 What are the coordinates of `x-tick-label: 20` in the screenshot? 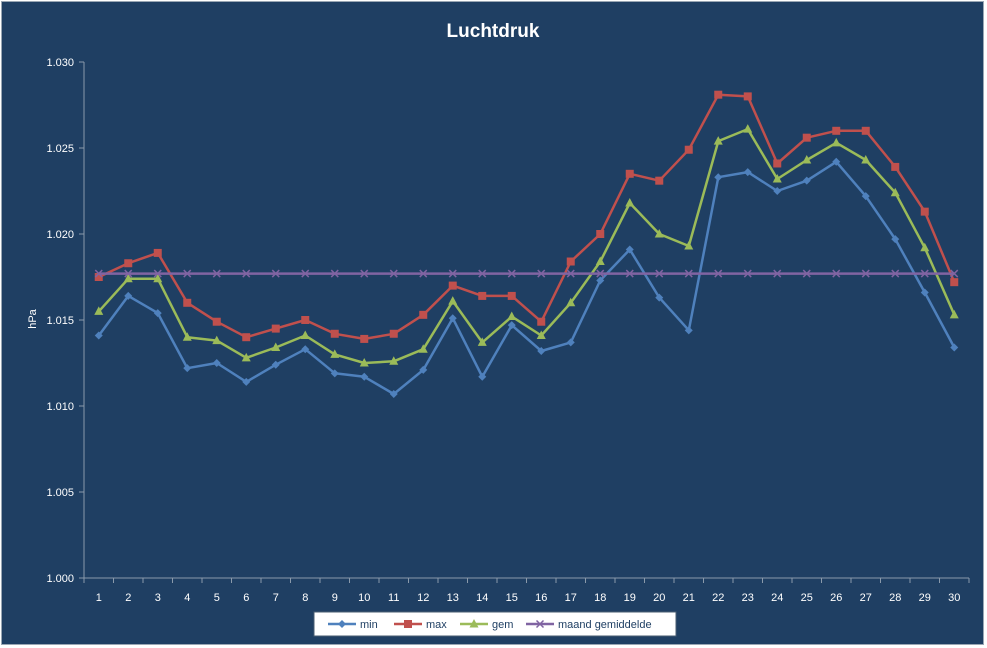 It's located at (659, 598).